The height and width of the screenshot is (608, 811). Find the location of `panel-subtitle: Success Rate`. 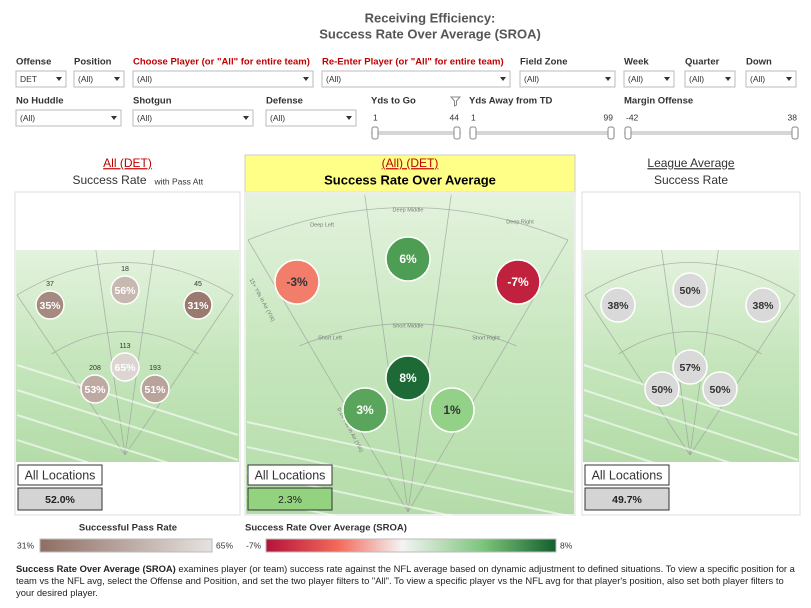

panel-subtitle: Success Rate is located at coordinates (691, 180).